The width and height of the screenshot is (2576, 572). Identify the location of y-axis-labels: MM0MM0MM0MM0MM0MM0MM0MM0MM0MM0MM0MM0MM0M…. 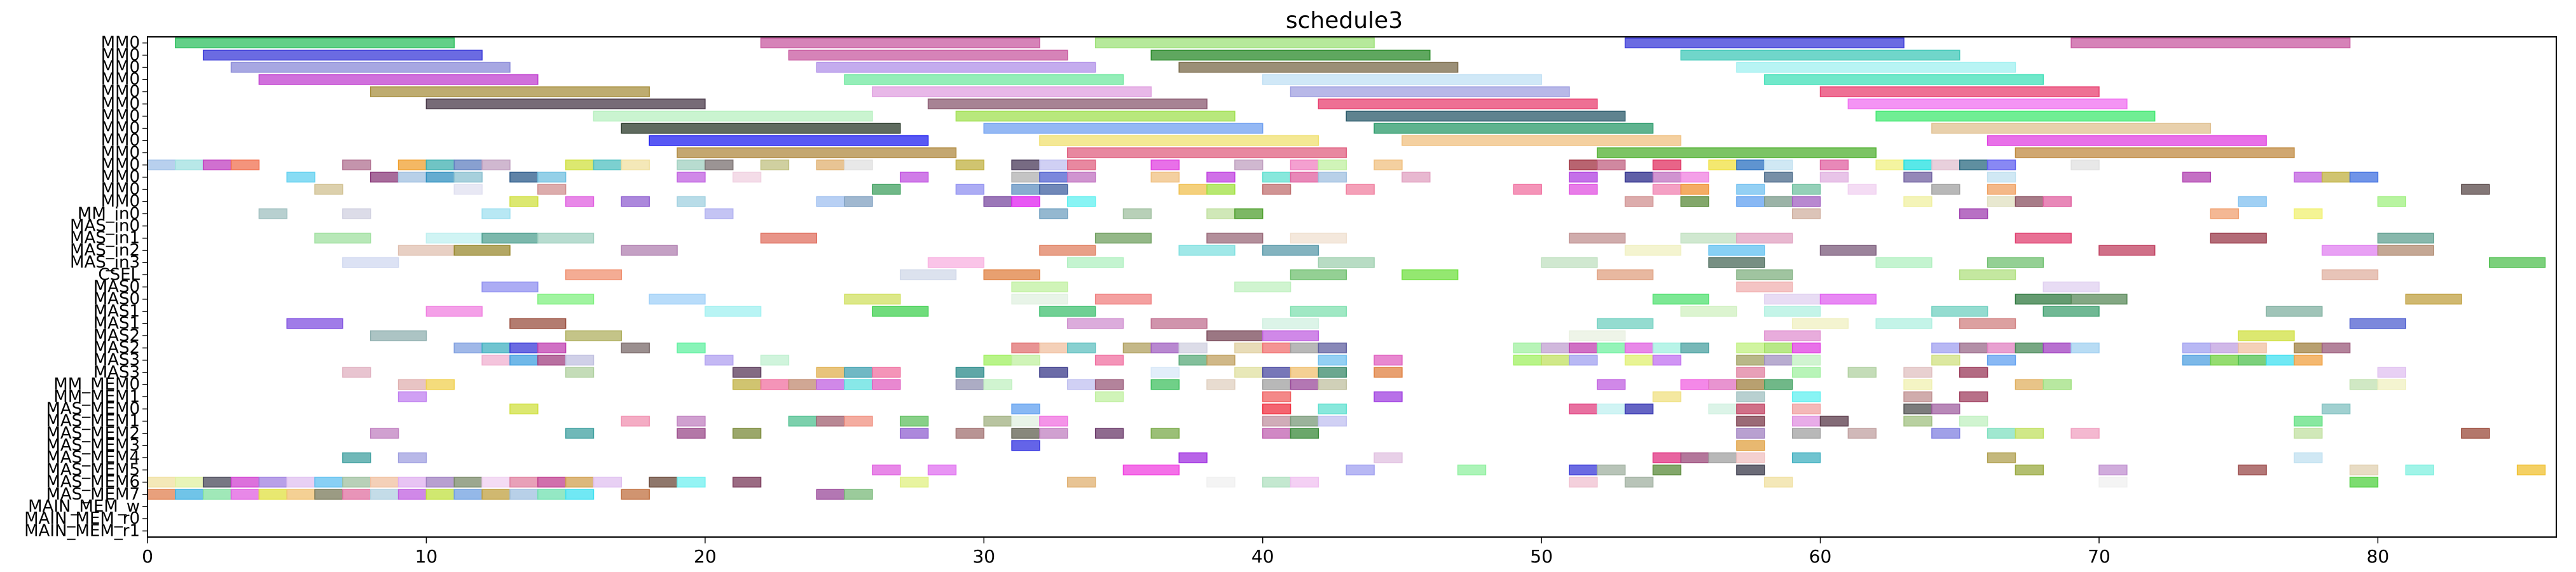
(86, 287).